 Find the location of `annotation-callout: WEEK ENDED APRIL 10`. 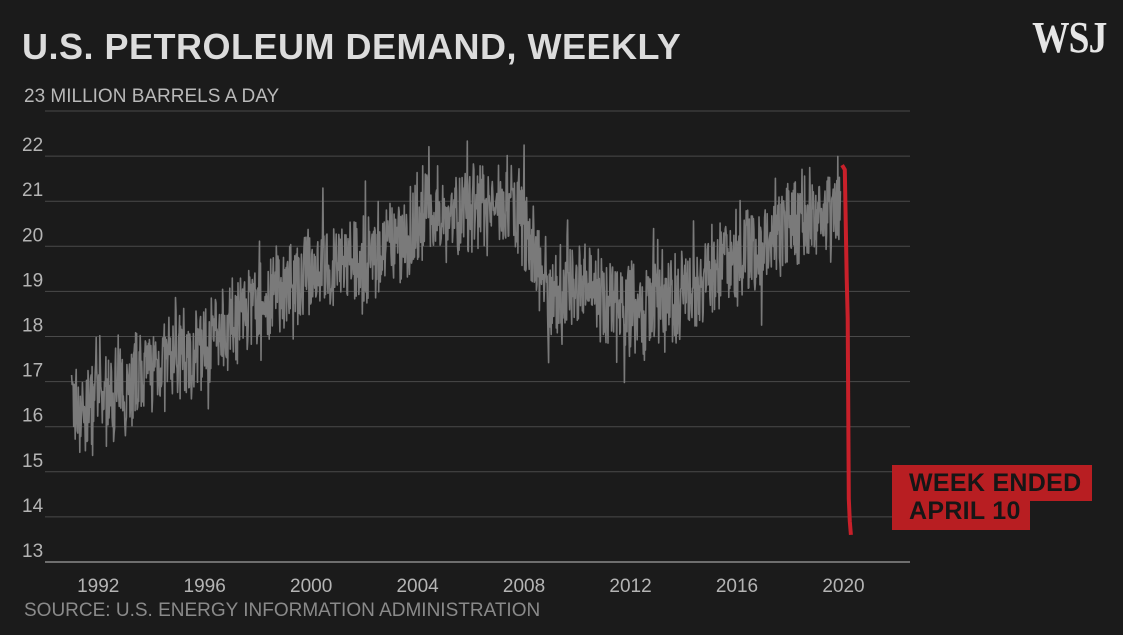

annotation-callout: WEEK ENDED APRIL 10 is located at coordinates (992, 497).